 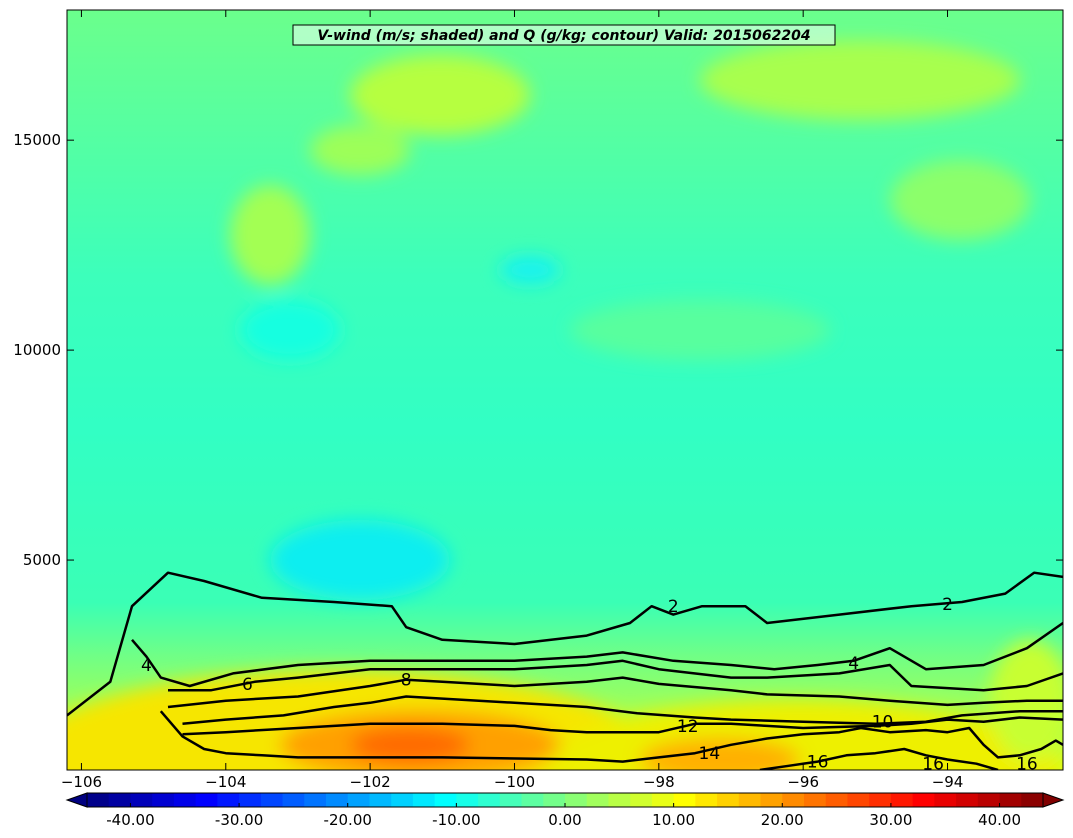 What do you see at coordinates (948, 782) in the screenshot?
I see `x-tick-label: −94` at bounding box center [948, 782].